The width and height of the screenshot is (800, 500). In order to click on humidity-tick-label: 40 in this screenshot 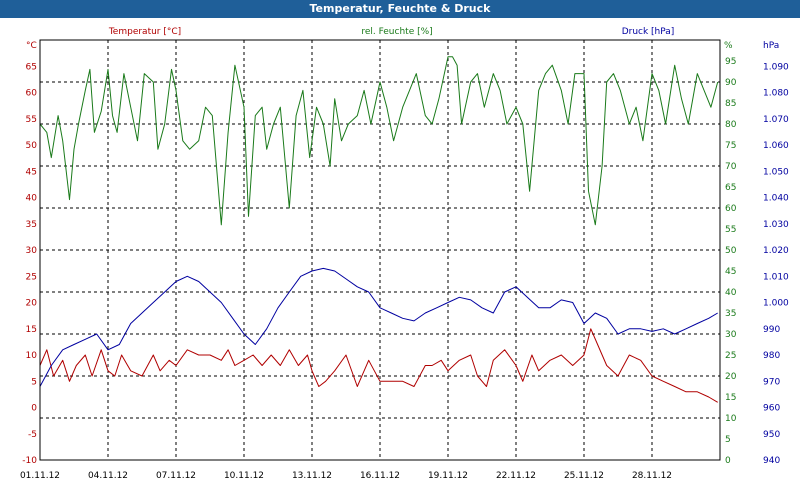, I will do `click(731, 293)`.